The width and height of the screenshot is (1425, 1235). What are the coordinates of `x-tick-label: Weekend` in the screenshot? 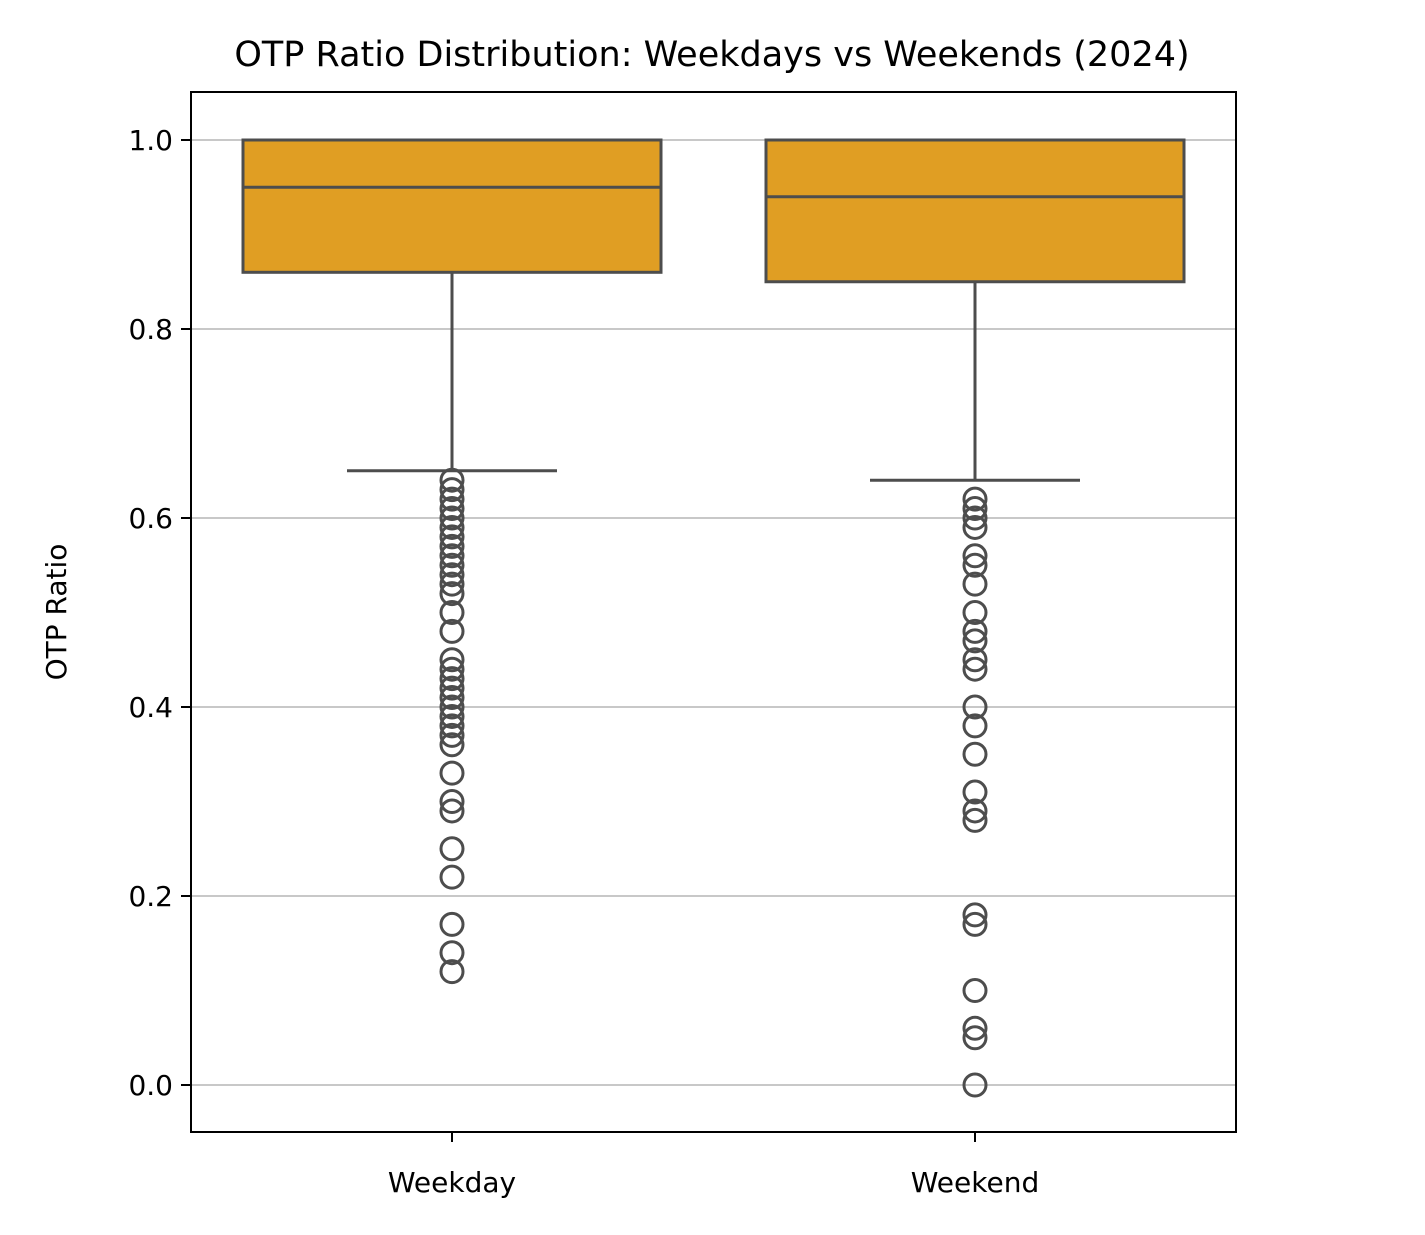 It's located at (975, 1182).